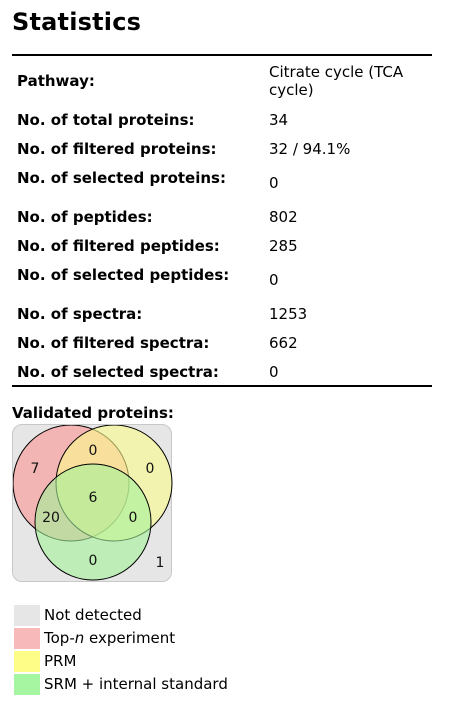 This screenshot has width=468, height=703. What do you see at coordinates (60, 661) in the screenshot?
I see `legend-label: PRM` at bounding box center [60, 661].